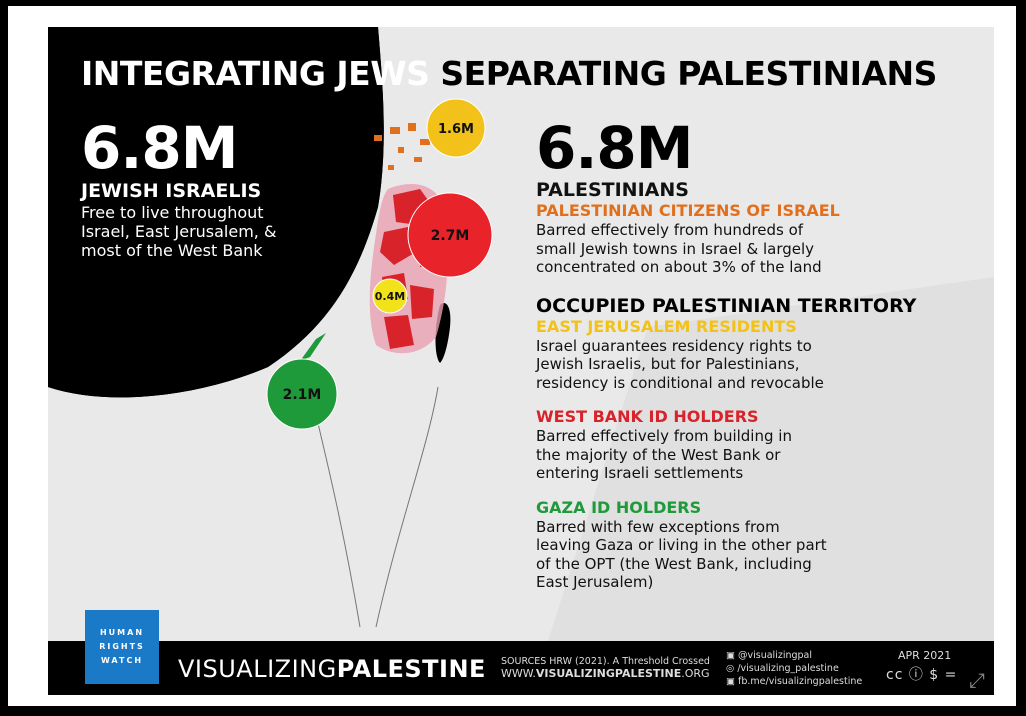 The image size is (1026, 716). I want to click on page-title: INTEGRATING JEWS SEPARATING PALESTINIANS, so click(509, 74).